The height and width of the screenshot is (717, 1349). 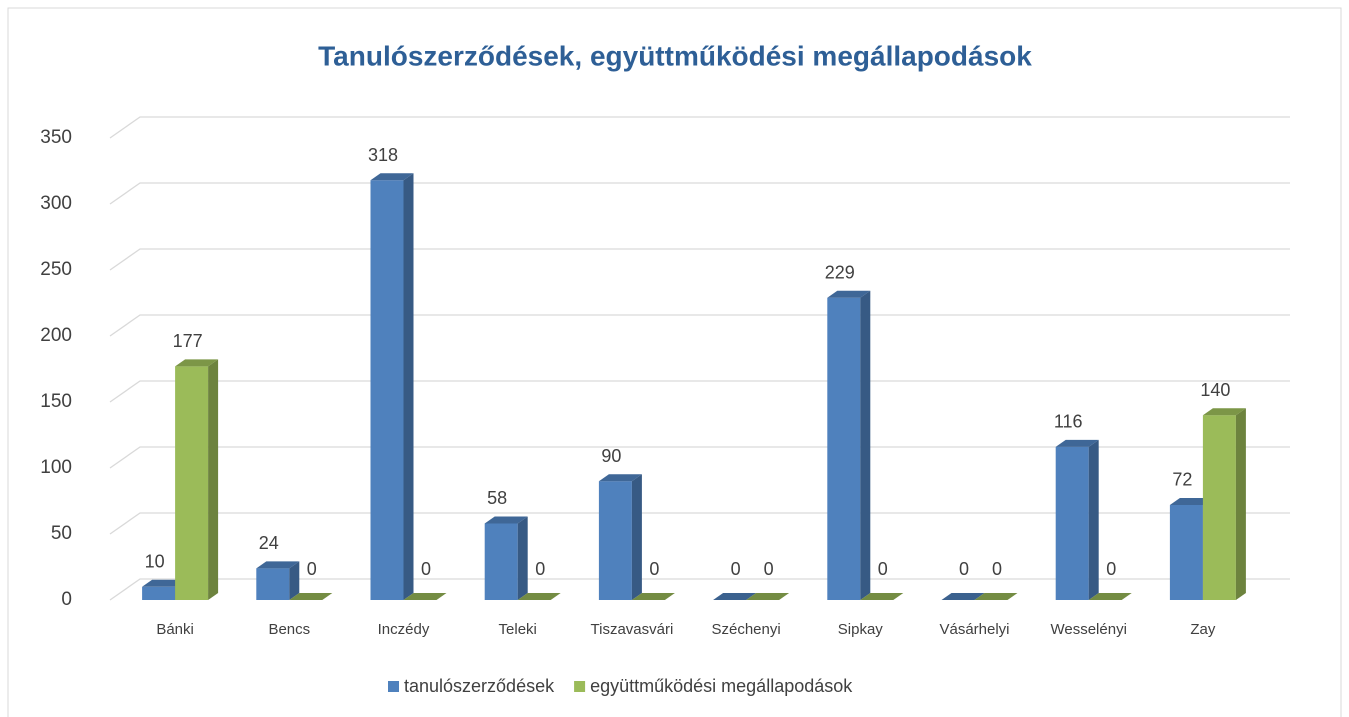 I want to click on y-tick-label: 350, so click(x=56, y=137).